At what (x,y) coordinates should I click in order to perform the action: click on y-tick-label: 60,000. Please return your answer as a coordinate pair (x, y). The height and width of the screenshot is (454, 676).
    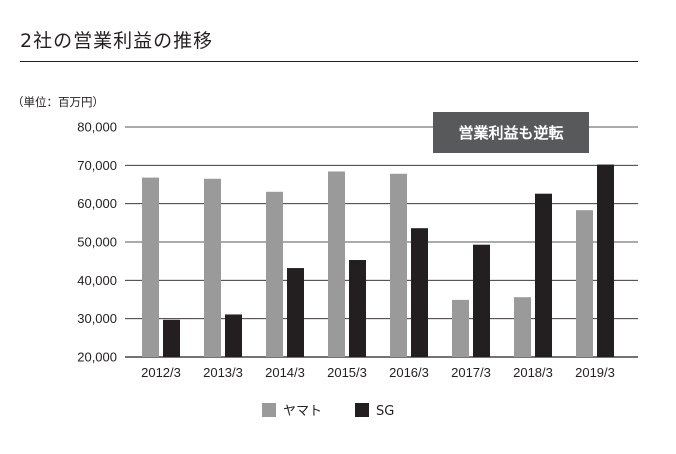
    Looking at the image, I should click on (97, 203).